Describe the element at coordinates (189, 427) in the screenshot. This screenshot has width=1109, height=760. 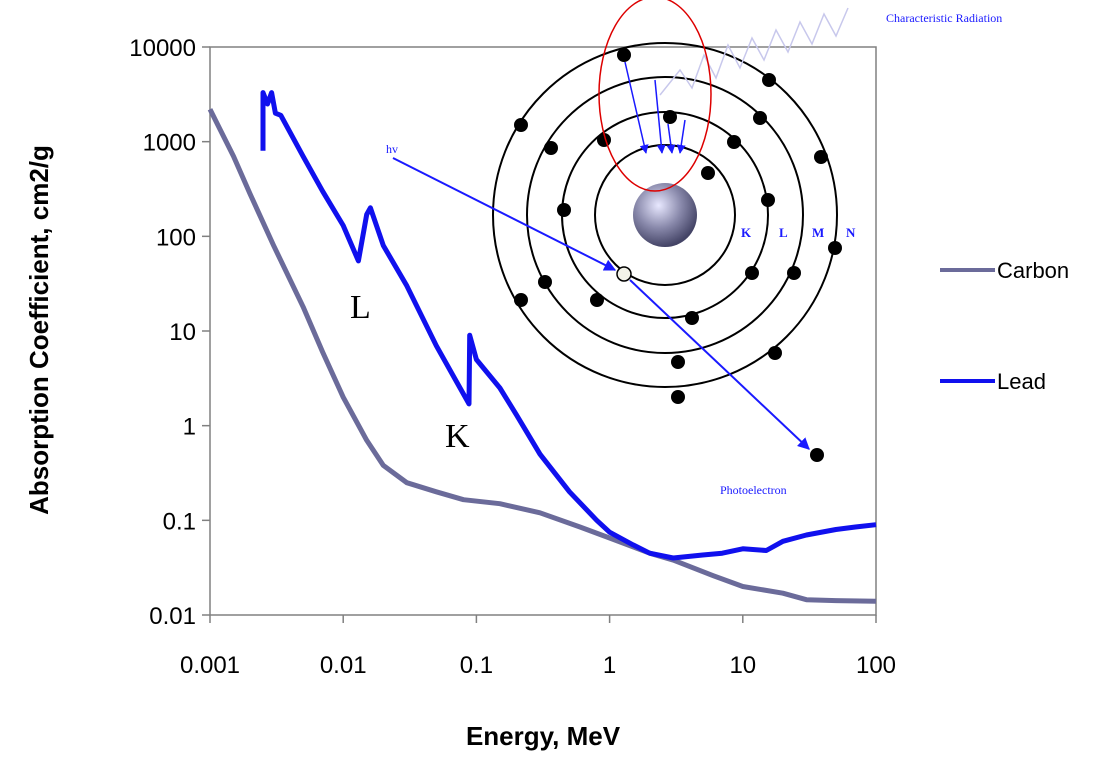
I see `y-tick-label: 1` at that location.